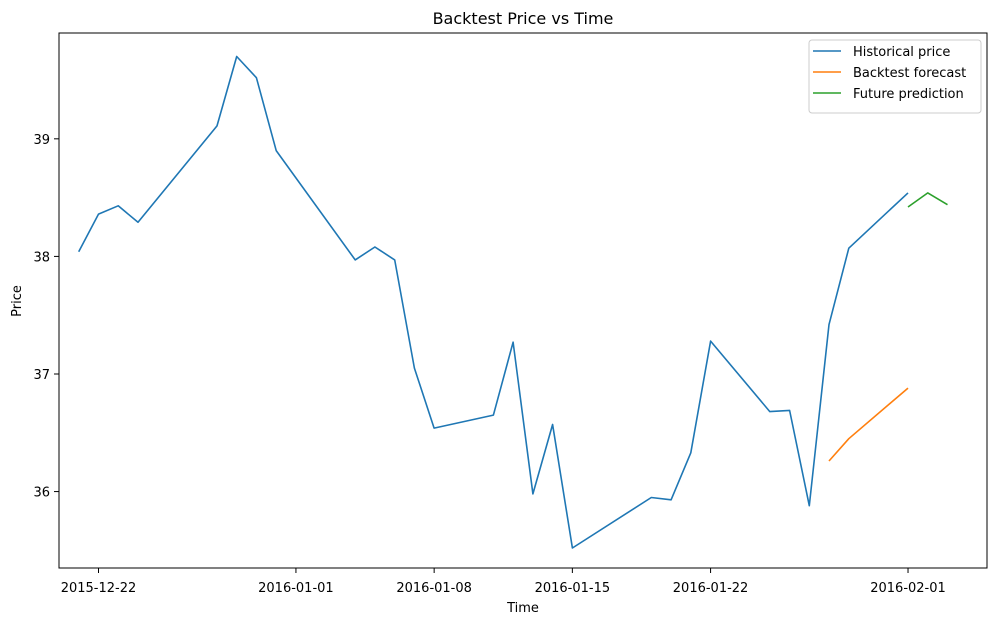 This screenshot has width=996, height=624. I want to click on y-axis: 36 37 38 39, so click(46, 317).